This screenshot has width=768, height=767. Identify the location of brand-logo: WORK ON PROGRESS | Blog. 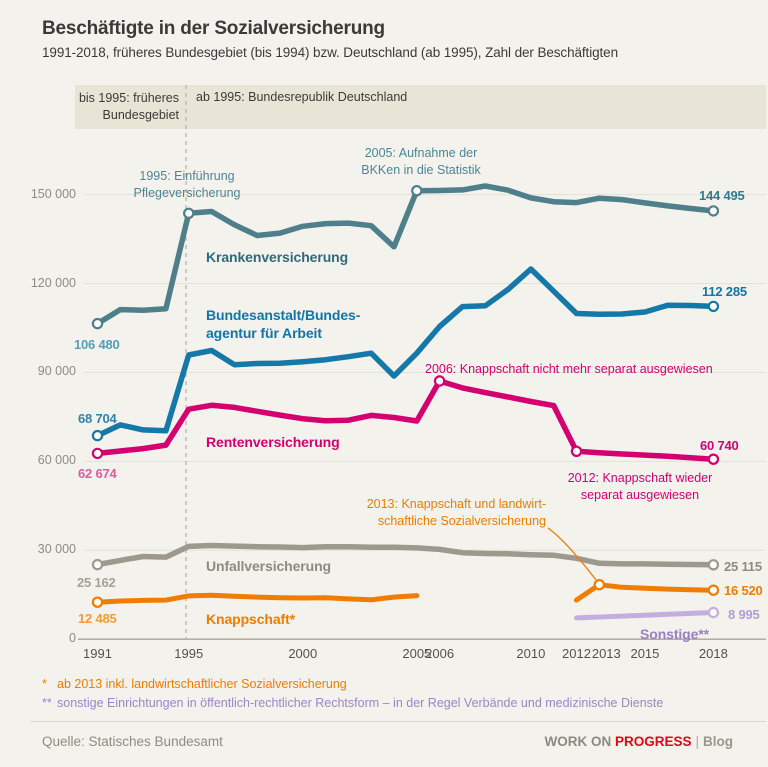
(638, 741).